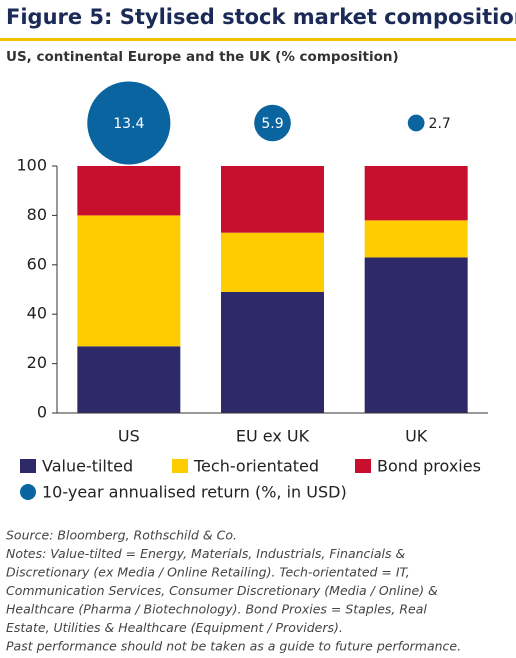 The width and height of the screenshot is (516, 658). Describe the element at coordinates (429, 466) in the screenshot. I see `legend-label: Bond proxies` at that location.